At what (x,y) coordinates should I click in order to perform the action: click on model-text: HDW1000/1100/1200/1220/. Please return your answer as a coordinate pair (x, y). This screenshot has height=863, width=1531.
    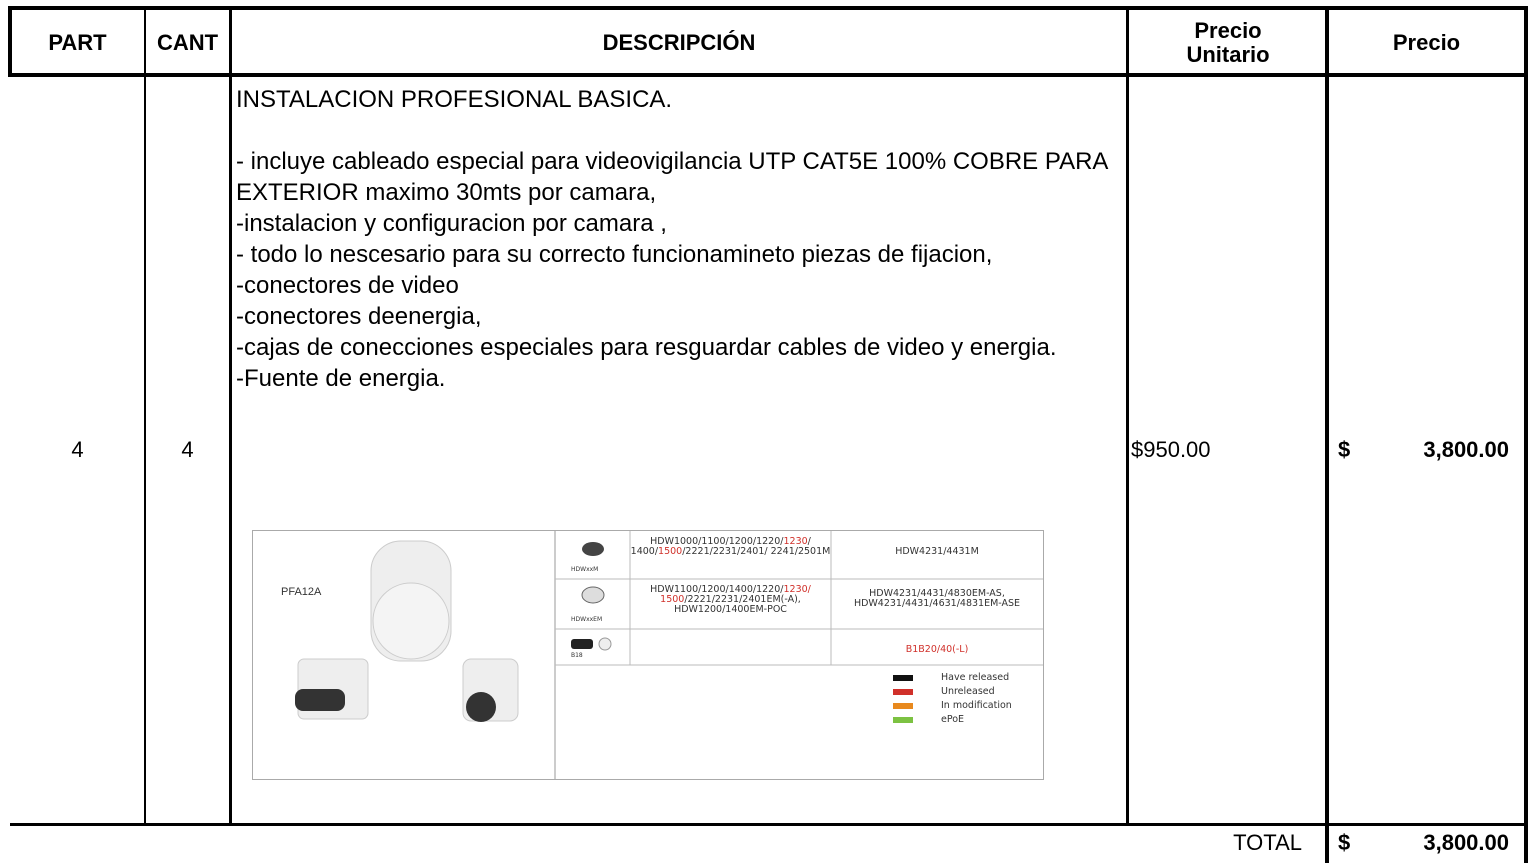
    Looking at the image, I should click on (717, 541).